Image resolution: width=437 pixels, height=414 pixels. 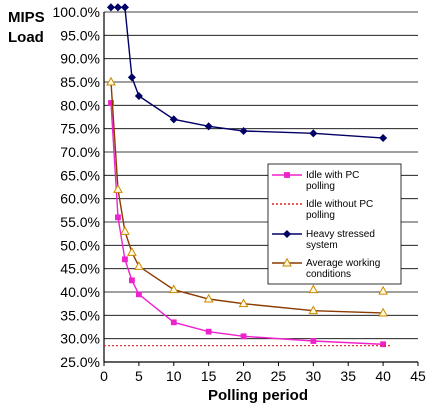 What do you see at coordinates (339, 204) in the screenshot?
I see `legend-label-1: Idle without PC` at bounding box center [339, 204].